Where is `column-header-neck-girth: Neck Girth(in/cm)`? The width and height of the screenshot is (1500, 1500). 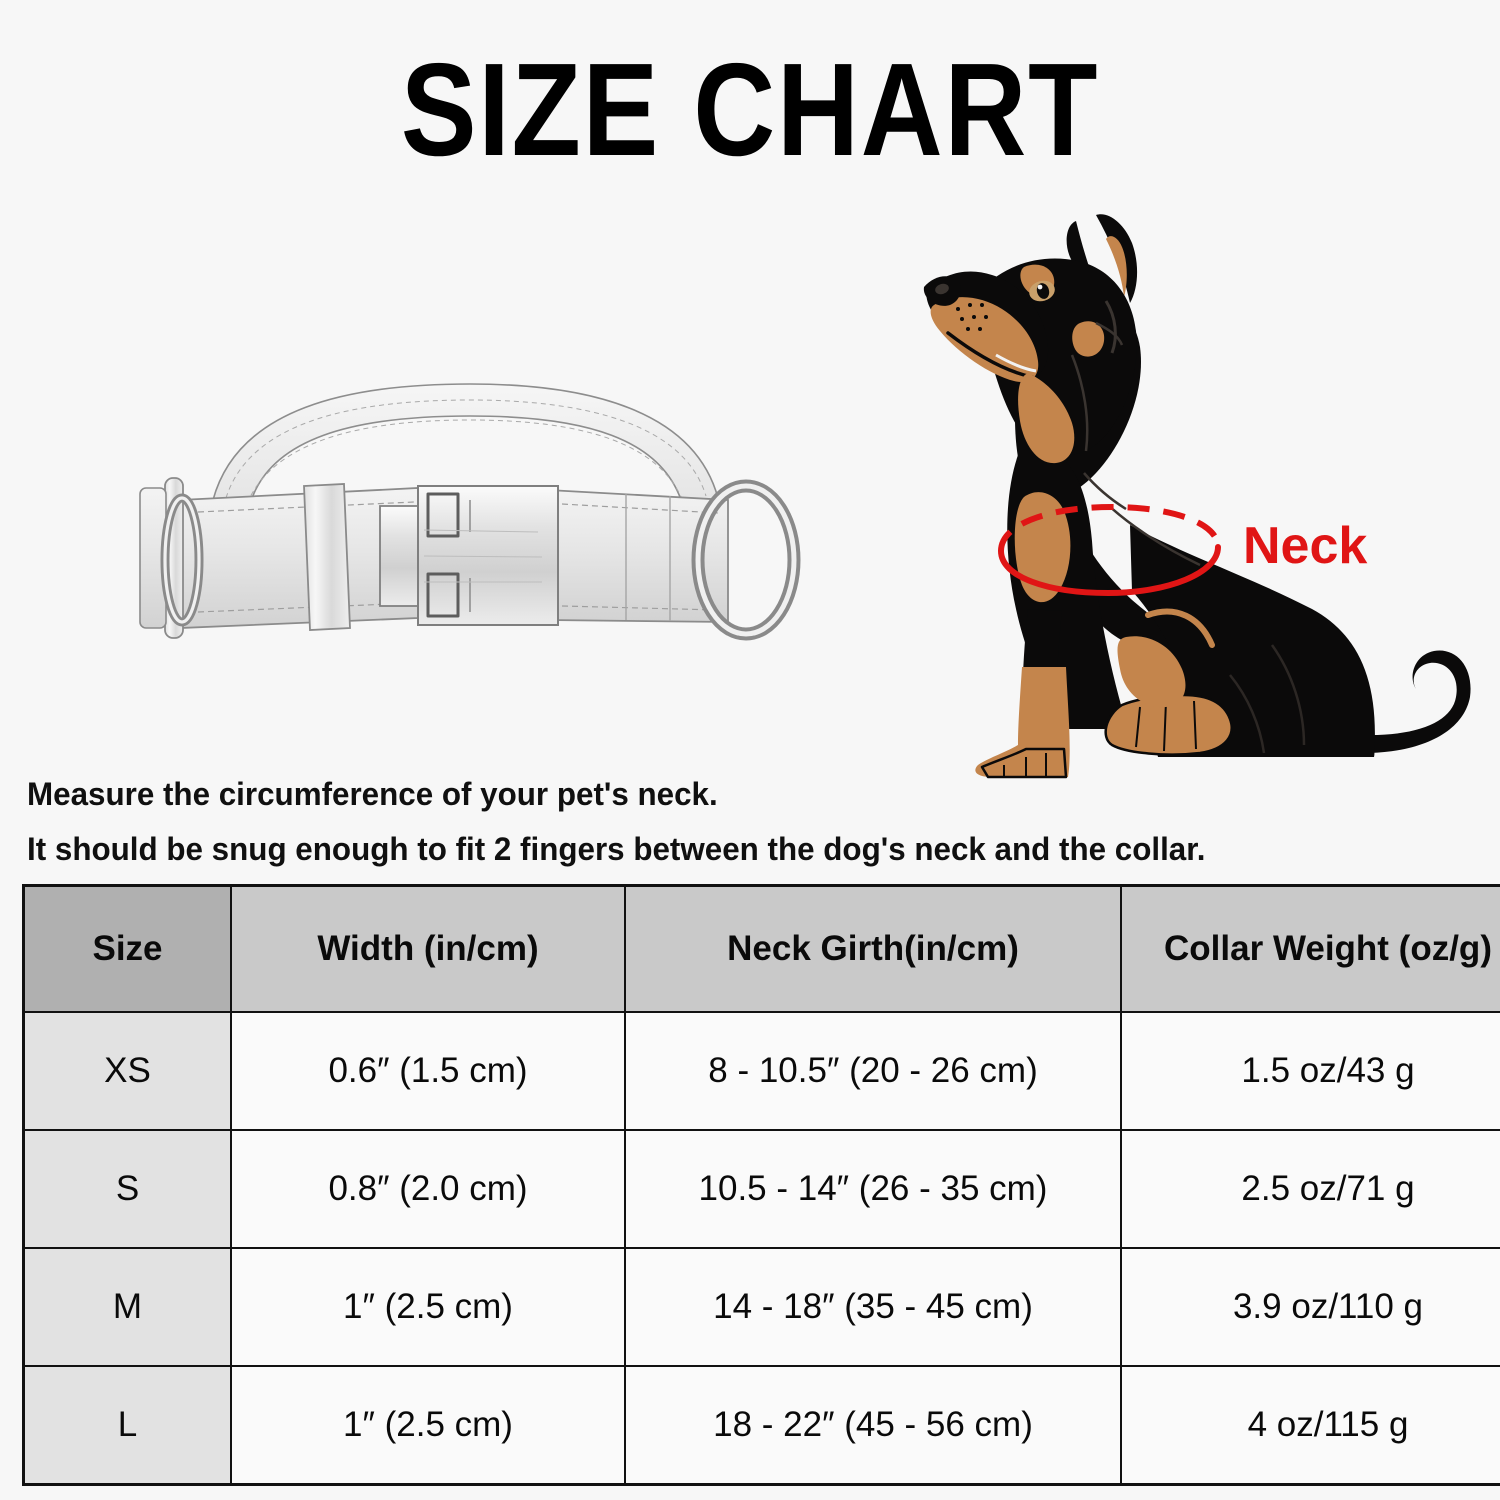
column-header-neck-girth: Neck Girth(in/cm) is located at coordinates (873, 948).